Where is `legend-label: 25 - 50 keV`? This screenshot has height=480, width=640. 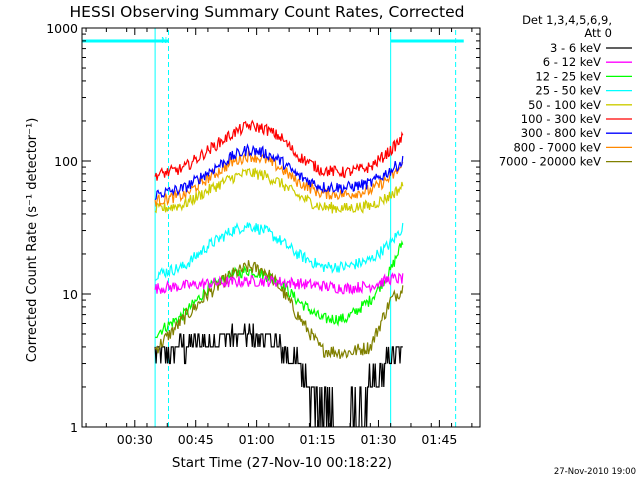
legend-label: 25 - 50 keV is located at coordinates (568, 91).